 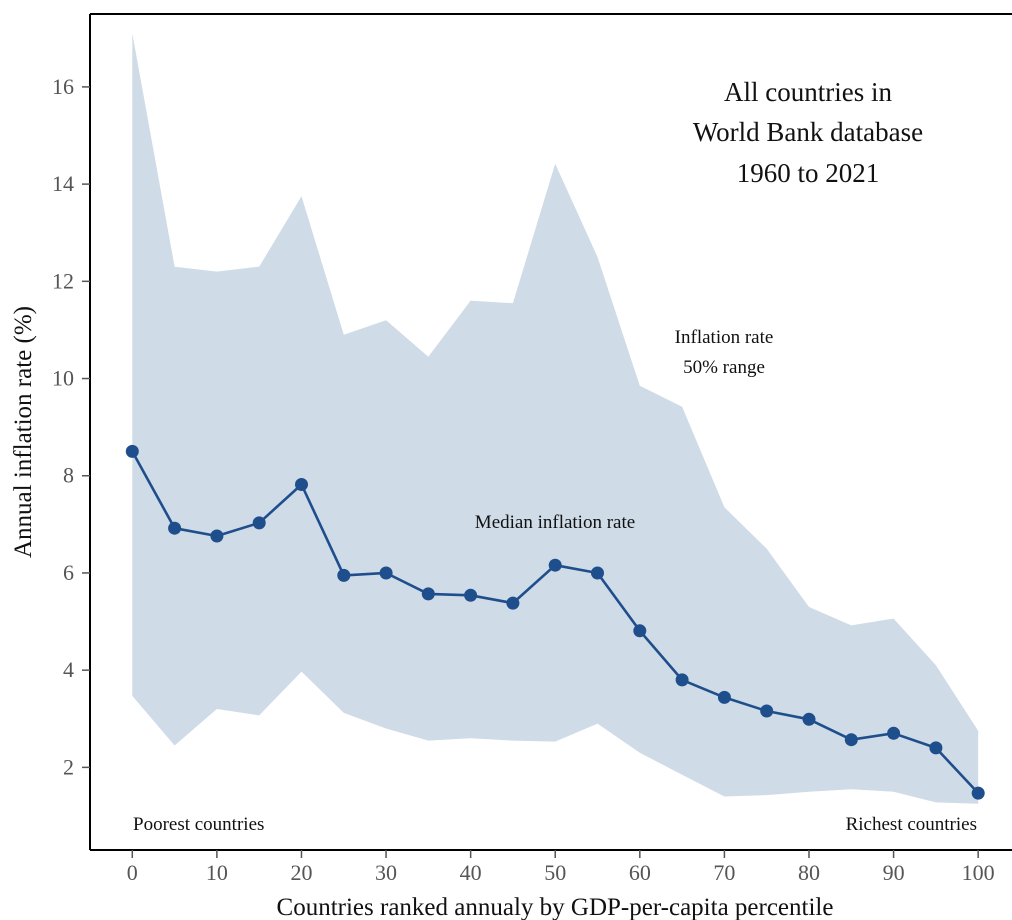 I want to click on x-tick-label: 0, so click(x=132, y=872).